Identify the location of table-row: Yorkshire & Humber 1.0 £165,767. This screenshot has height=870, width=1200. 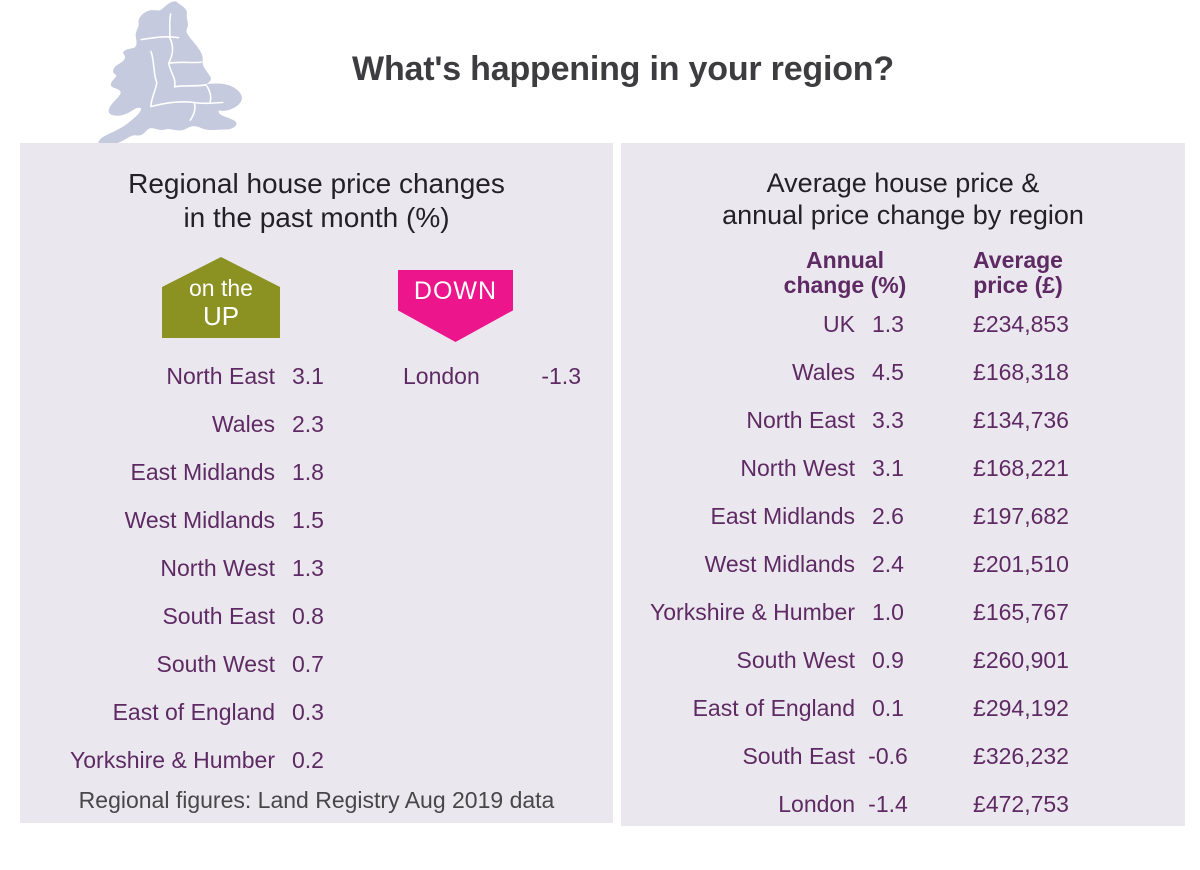
(903, 612).